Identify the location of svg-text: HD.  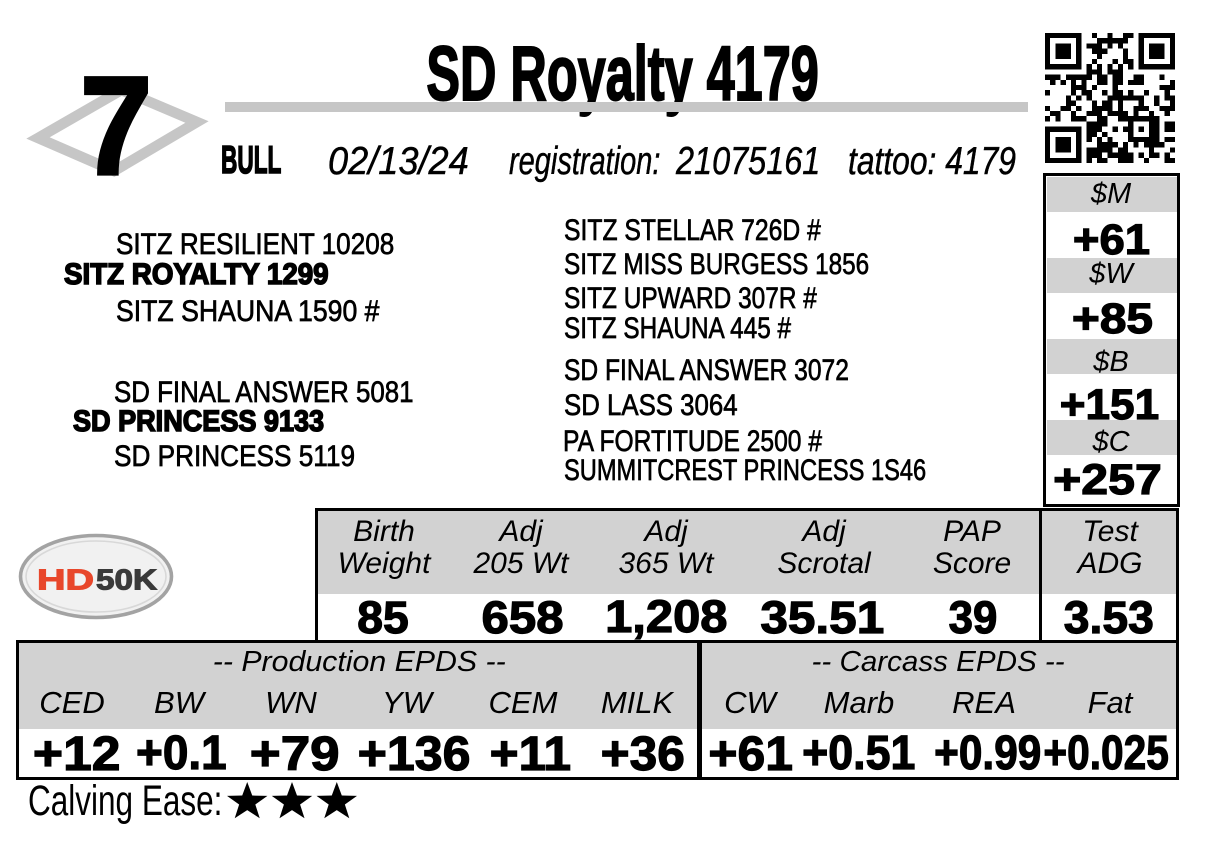
(65, 581).